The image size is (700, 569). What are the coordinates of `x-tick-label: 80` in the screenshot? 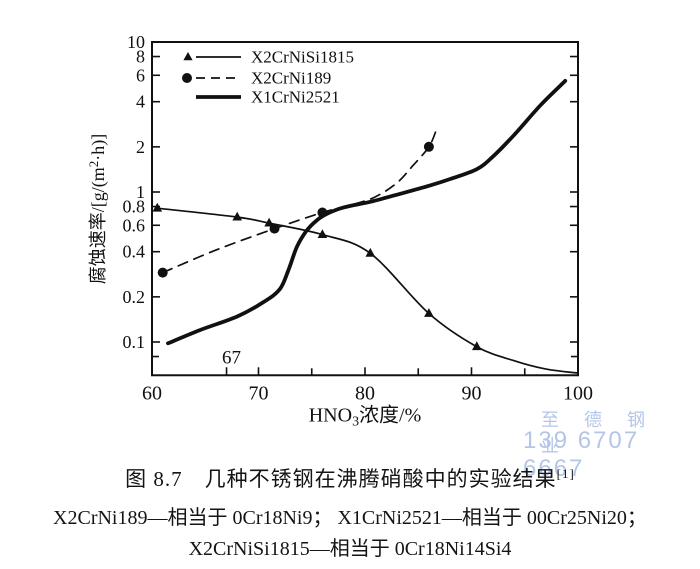 It's located at (365, 393).